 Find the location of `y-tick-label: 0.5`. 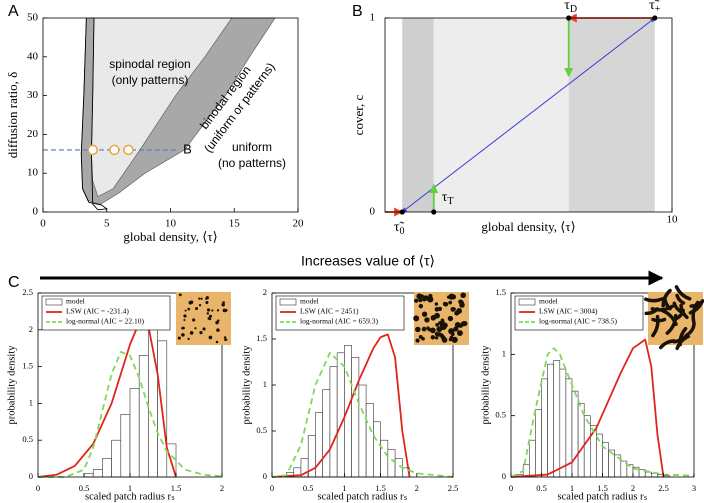

y-tick-label: 0.5 is located at coordinates (261, 430).